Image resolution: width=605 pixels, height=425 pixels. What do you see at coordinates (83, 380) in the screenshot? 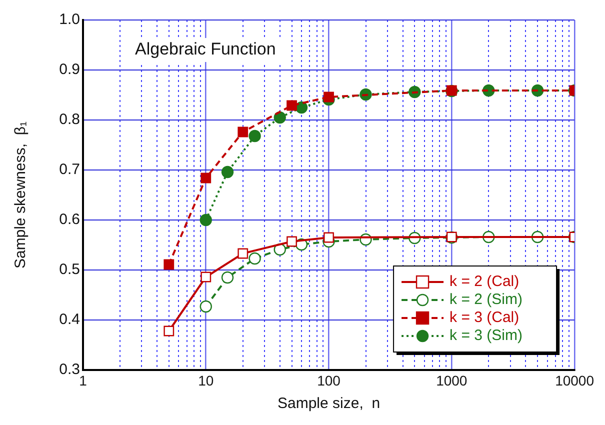
I see `x-tick-label: 1` at bounding box center [83, 380].